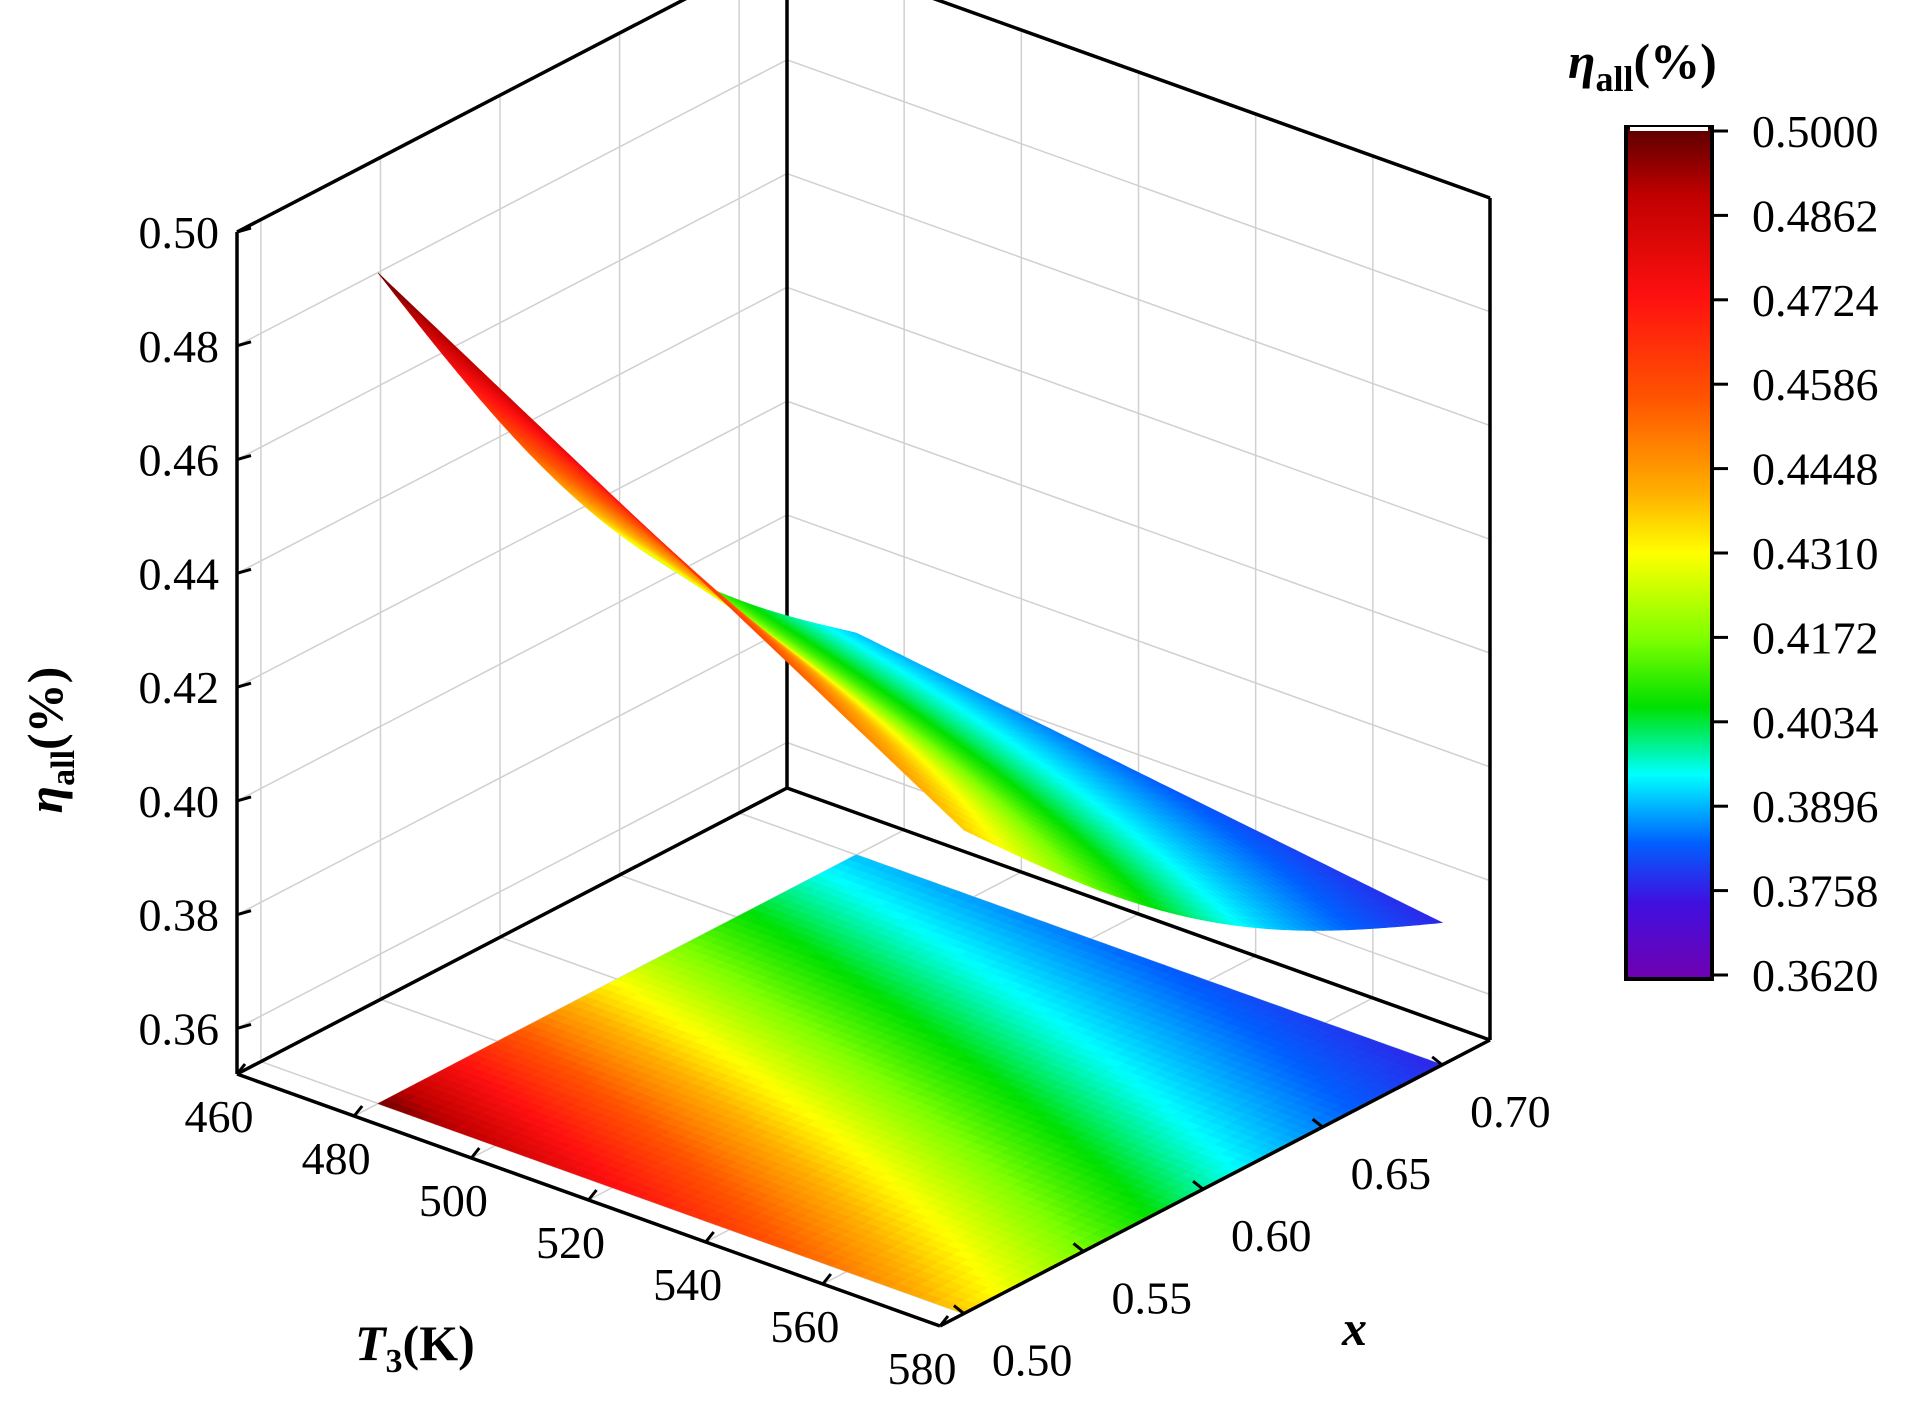 The height and width of the screenshot is (1402, 1920). I want to click on colorbar-tick-label: 0.4862, so click(1815, 215).